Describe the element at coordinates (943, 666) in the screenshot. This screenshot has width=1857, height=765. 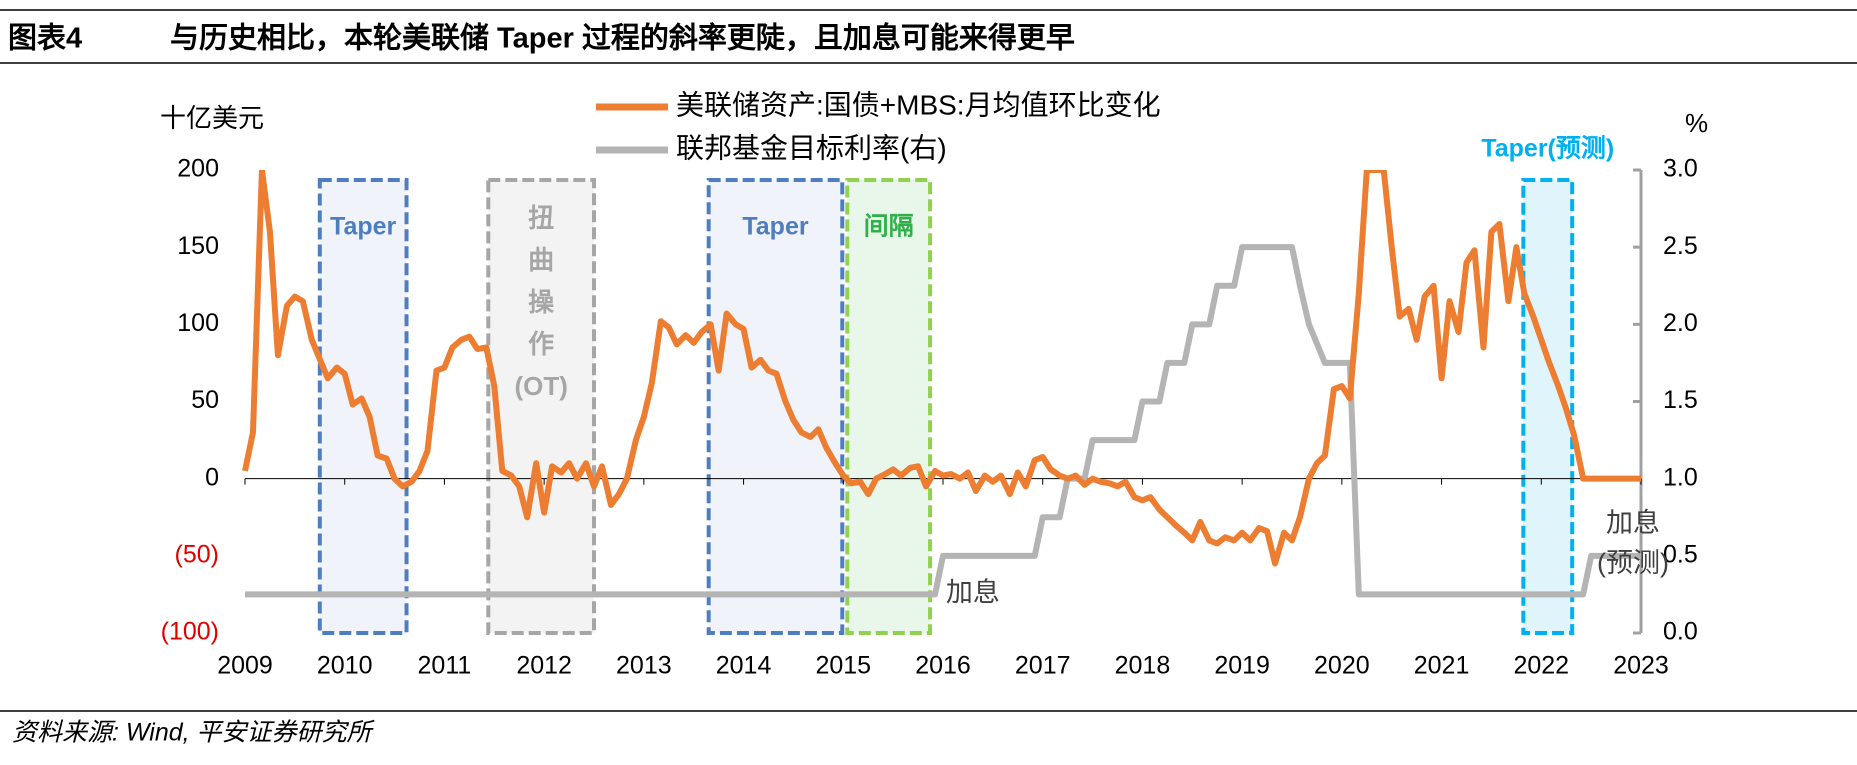
I see `x-tick-label: 2016` at that location.